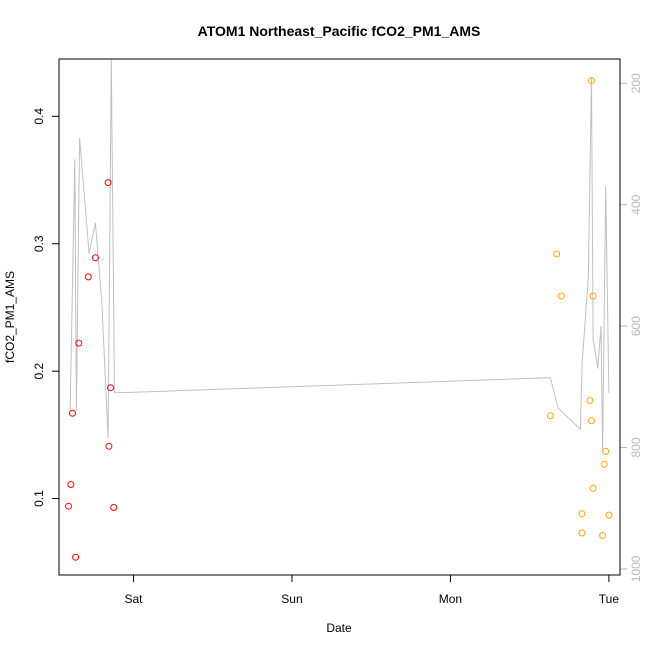  Describe the element at coordinates (339, 31) in the screenshot. I see `chart-title: ATOM1 Northeast_Pacific fCO2_PM1_AMS` at that location.